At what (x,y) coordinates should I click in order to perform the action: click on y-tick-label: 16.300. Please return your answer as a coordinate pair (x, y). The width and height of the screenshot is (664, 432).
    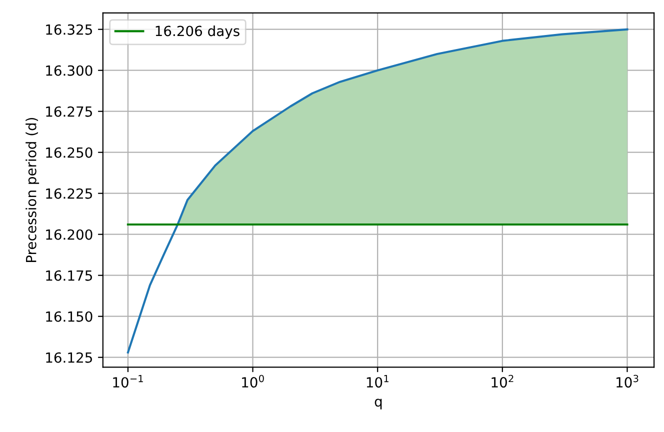
    Looking at the image, I should click on (69, 70).